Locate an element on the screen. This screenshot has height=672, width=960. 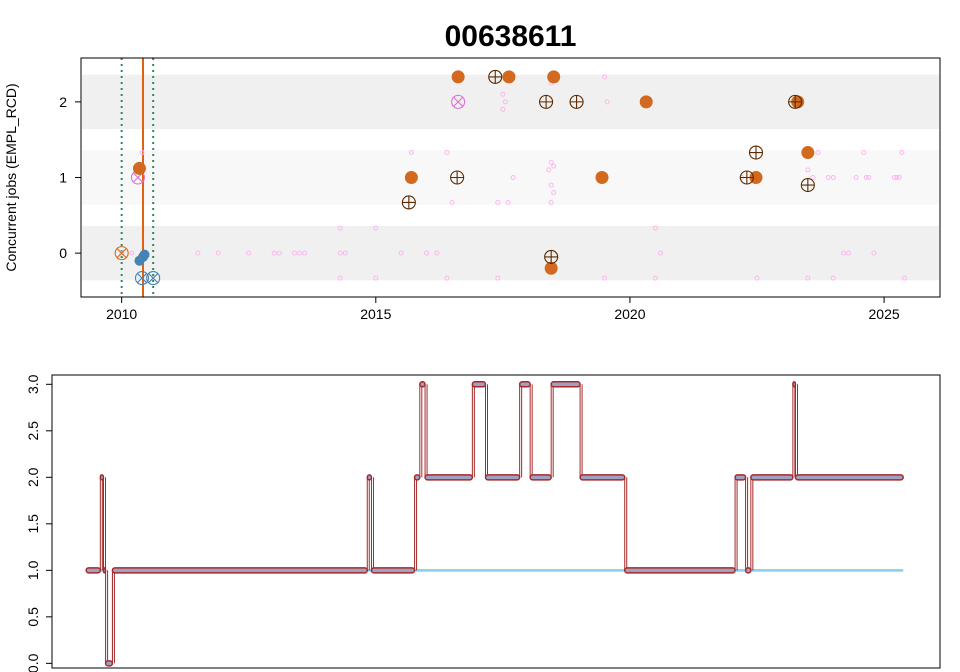
crosshair-point-2-cross is located at coordinates (577, 102).